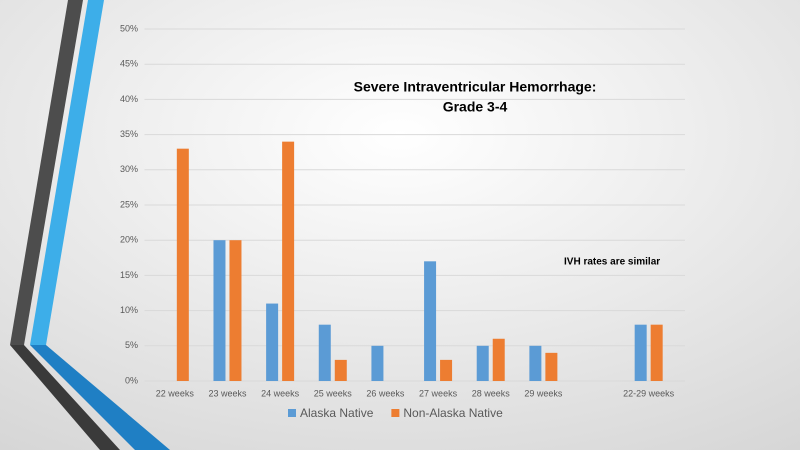 This screenshot has height=450, width=800. Describe the element at coordinates (129, 99) in the screenshot. I see `y-tick-label: 40%` at that location.